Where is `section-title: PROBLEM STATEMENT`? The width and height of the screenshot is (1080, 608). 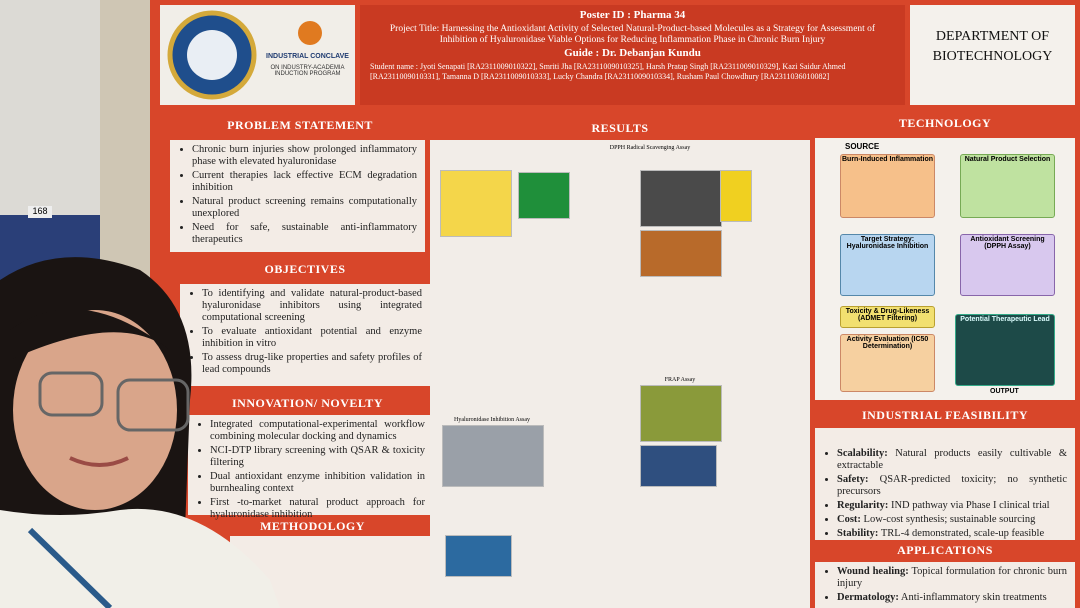 section-title: PROBLEM STATEMENT is located at coordinates (300, 125).